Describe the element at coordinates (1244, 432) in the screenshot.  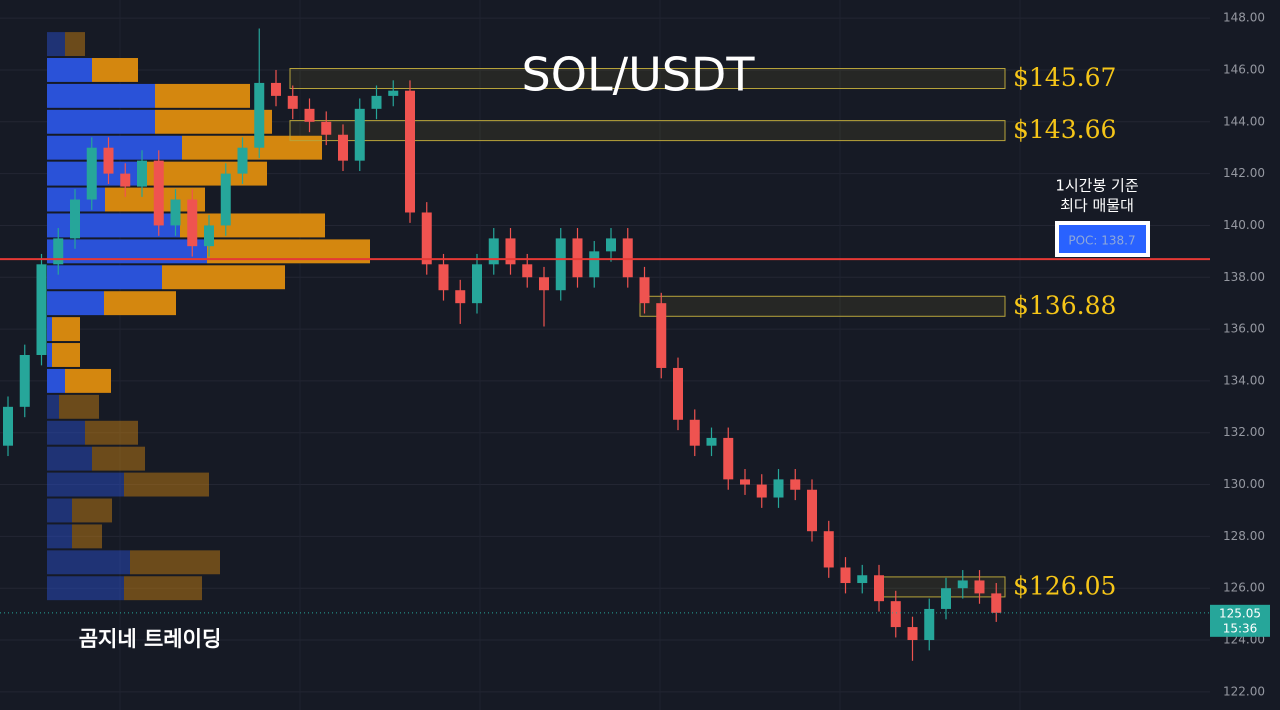
I see `y-tick-label: 132.00` at that location.